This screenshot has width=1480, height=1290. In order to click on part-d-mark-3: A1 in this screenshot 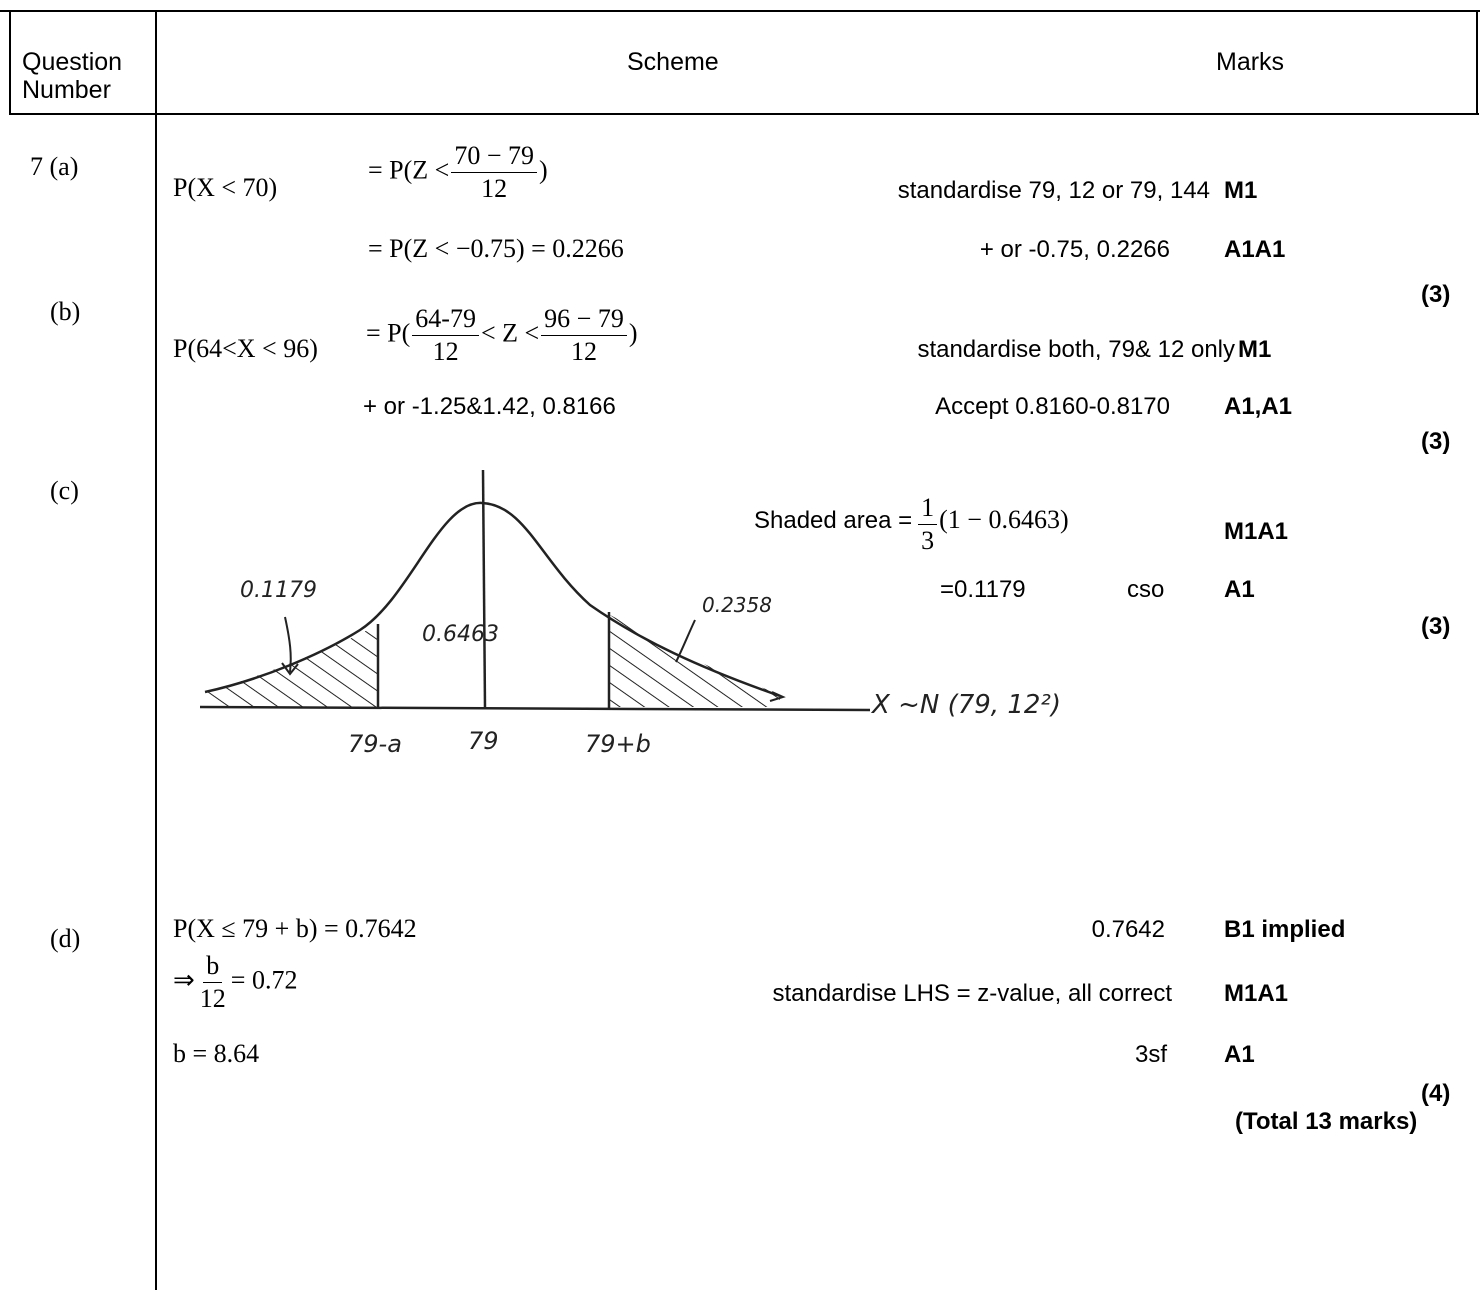, I will do `click(1239, 1054)`.